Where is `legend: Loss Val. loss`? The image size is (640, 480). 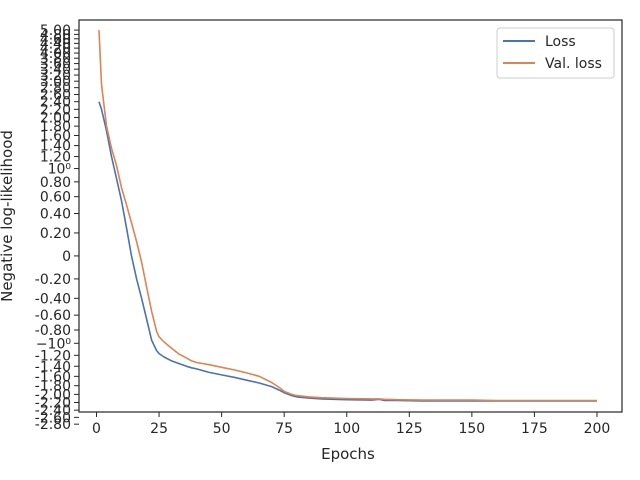 legend: Loss Val. loss is located at coordinates (555, 53).